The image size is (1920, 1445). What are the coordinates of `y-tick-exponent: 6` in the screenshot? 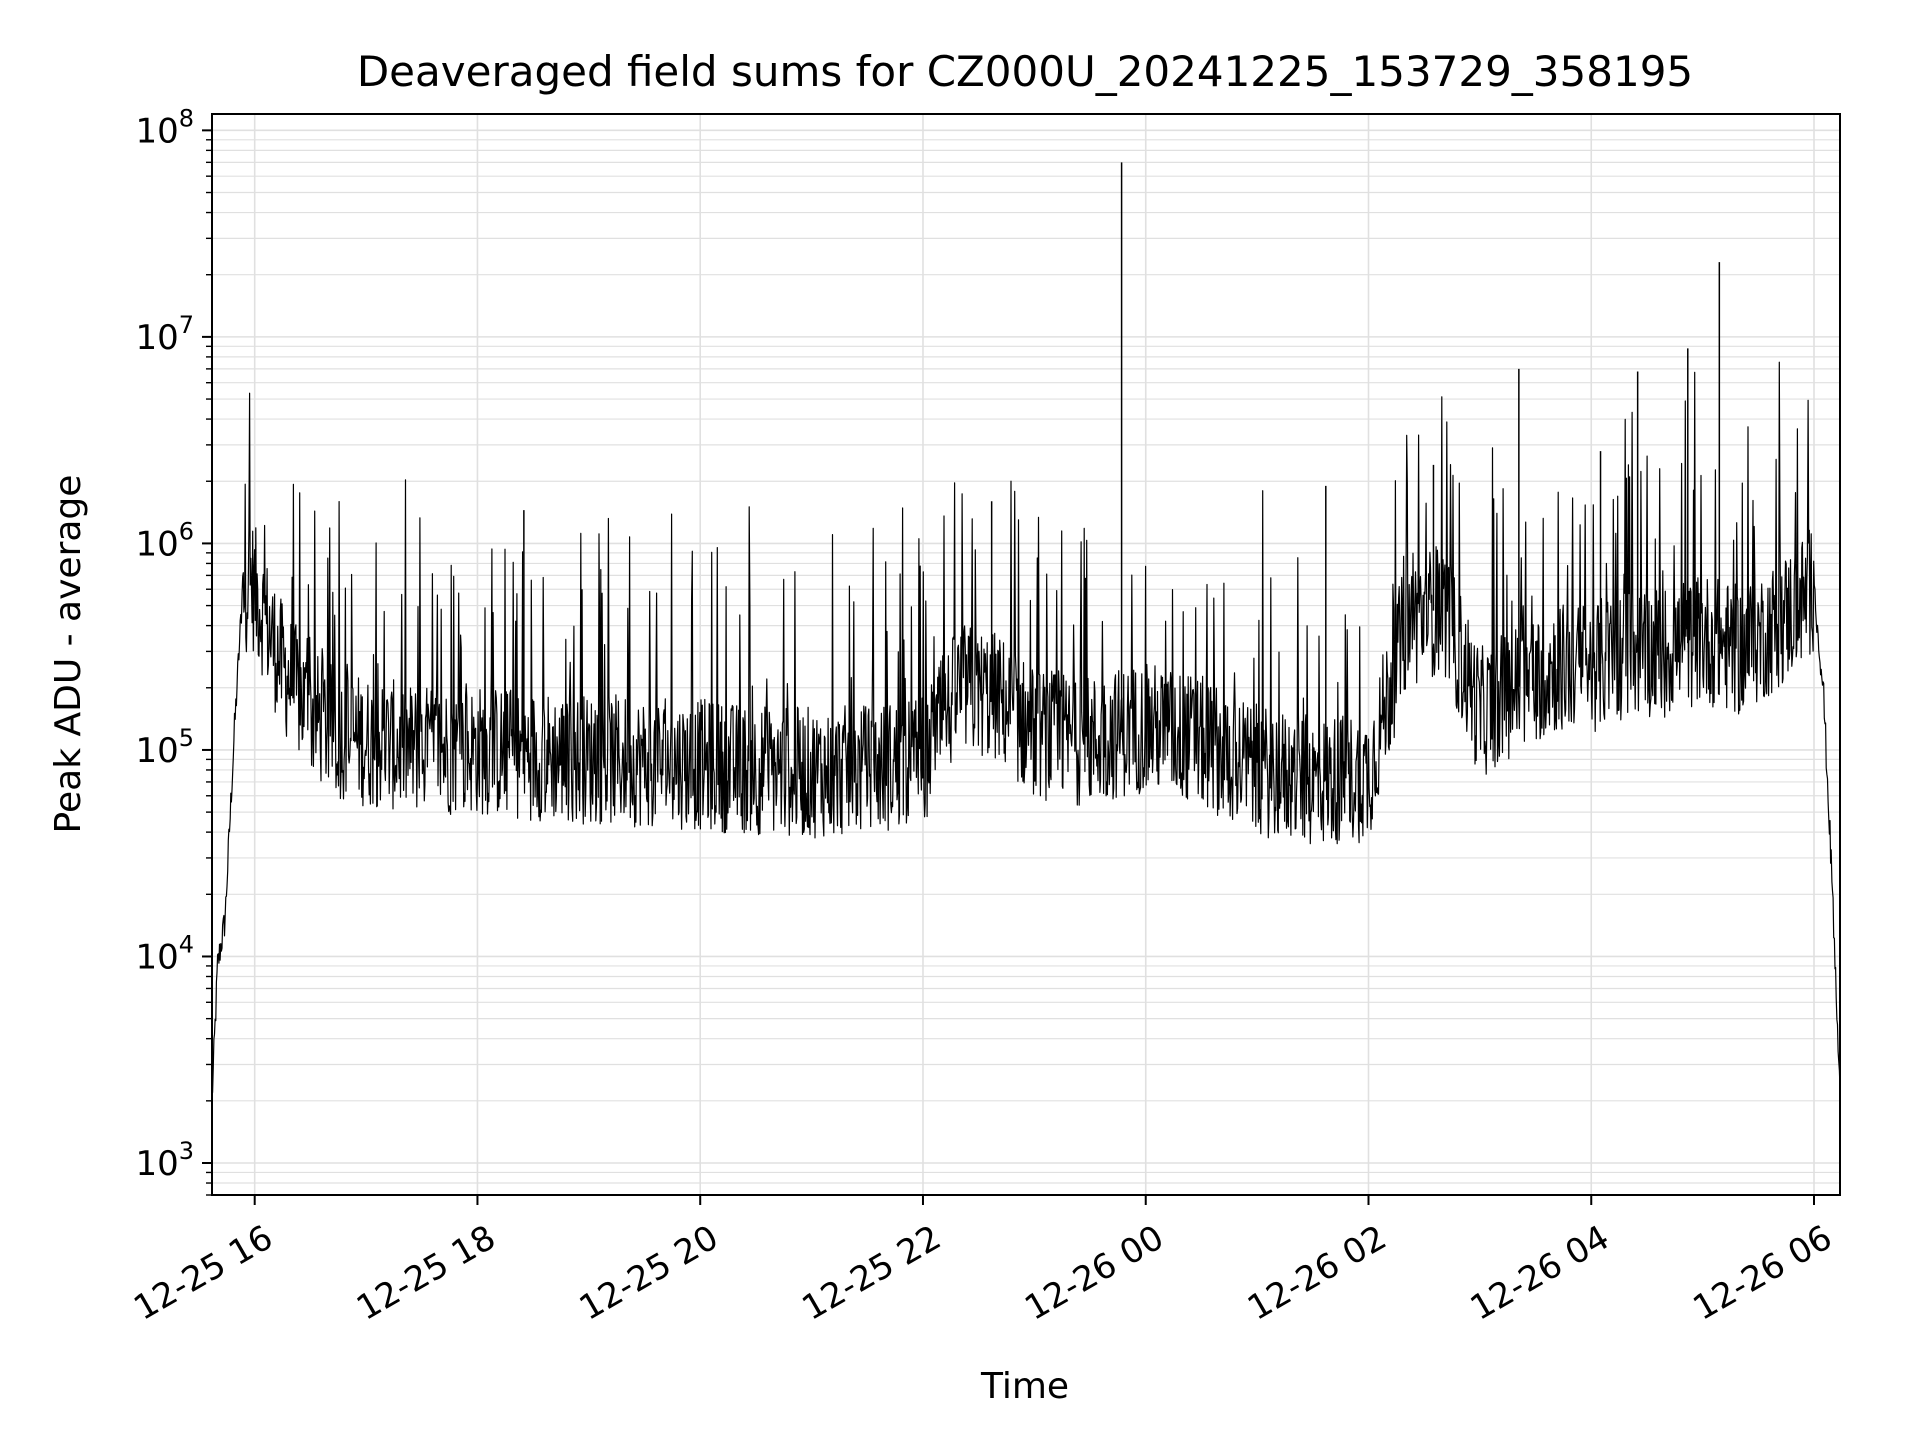 It's located at (186, 531).